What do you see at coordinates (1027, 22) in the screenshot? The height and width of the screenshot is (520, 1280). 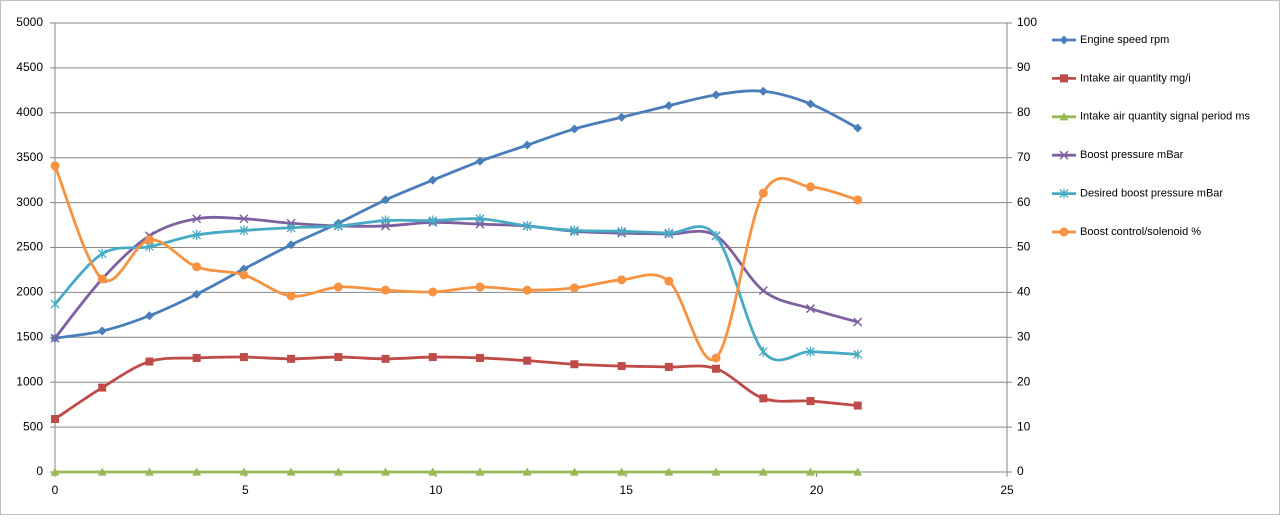 I see `y2-tick-label: 100` at bounding box center [1027, 22].